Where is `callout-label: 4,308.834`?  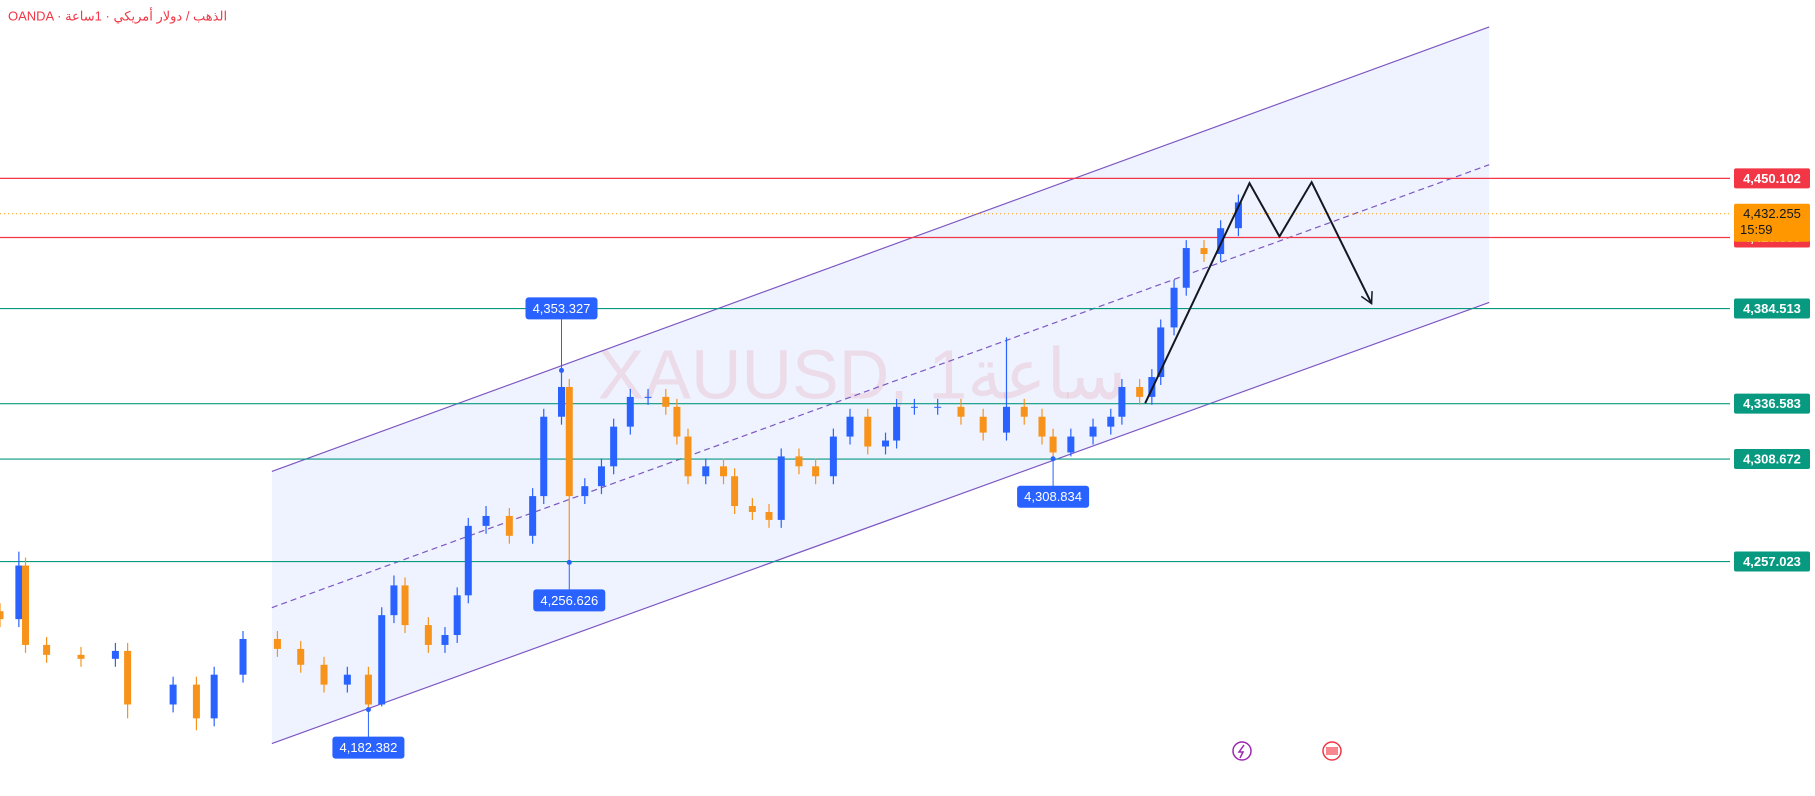 callout-label: 4,308.834 is located at coordinates (1053, 496).